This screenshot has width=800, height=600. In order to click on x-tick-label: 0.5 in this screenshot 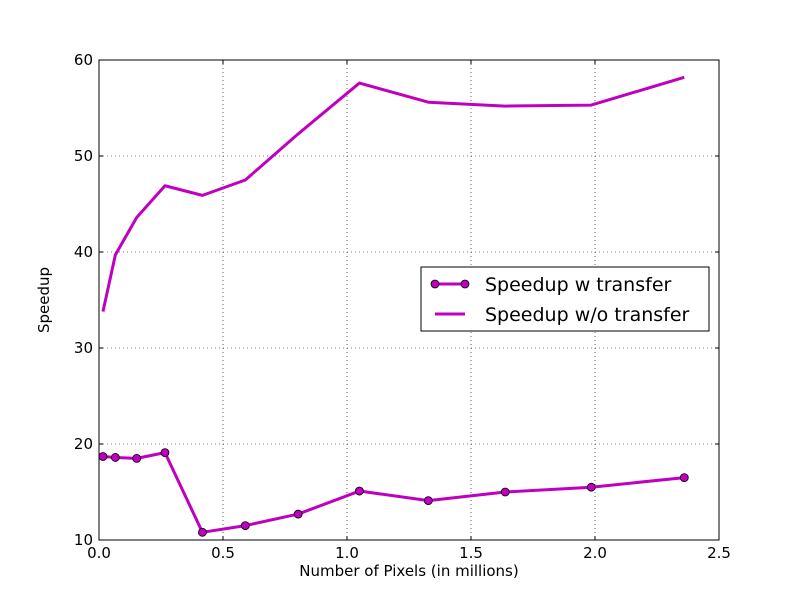, I will do `click(223, 553)`.